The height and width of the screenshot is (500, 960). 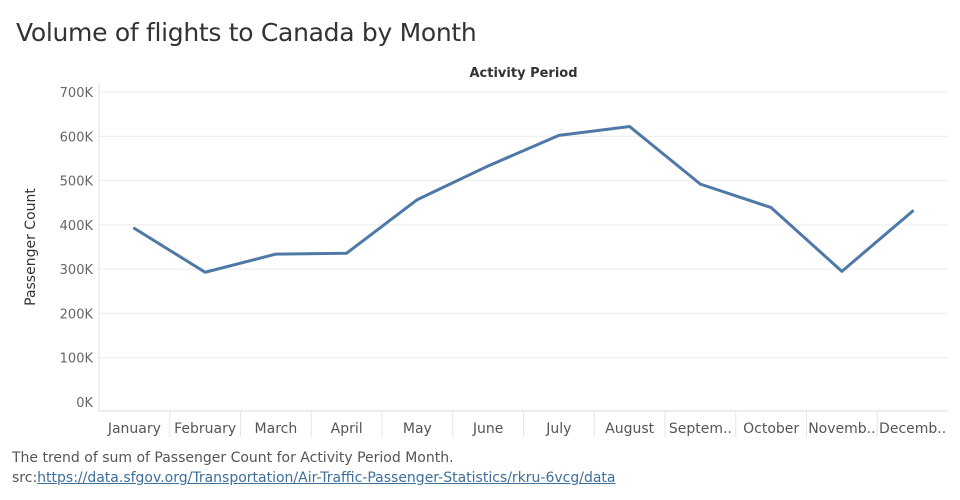 What do you see at coordinates (77, 93) in the screenshot?
I see `y-tick-label: 700K` at bounding box center [77, 93].